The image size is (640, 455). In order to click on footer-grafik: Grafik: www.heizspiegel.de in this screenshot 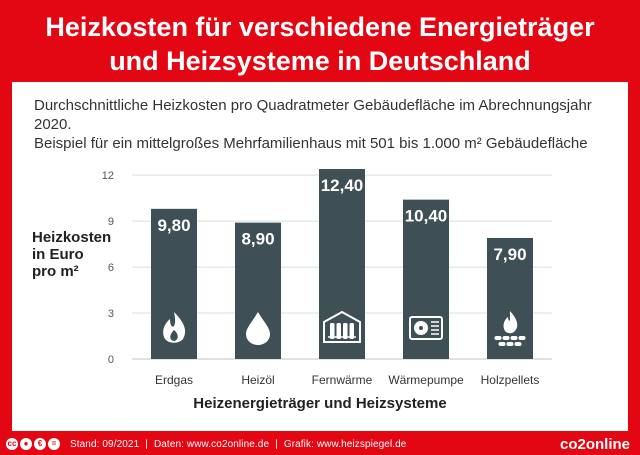, I will do `click(345, 444)`.